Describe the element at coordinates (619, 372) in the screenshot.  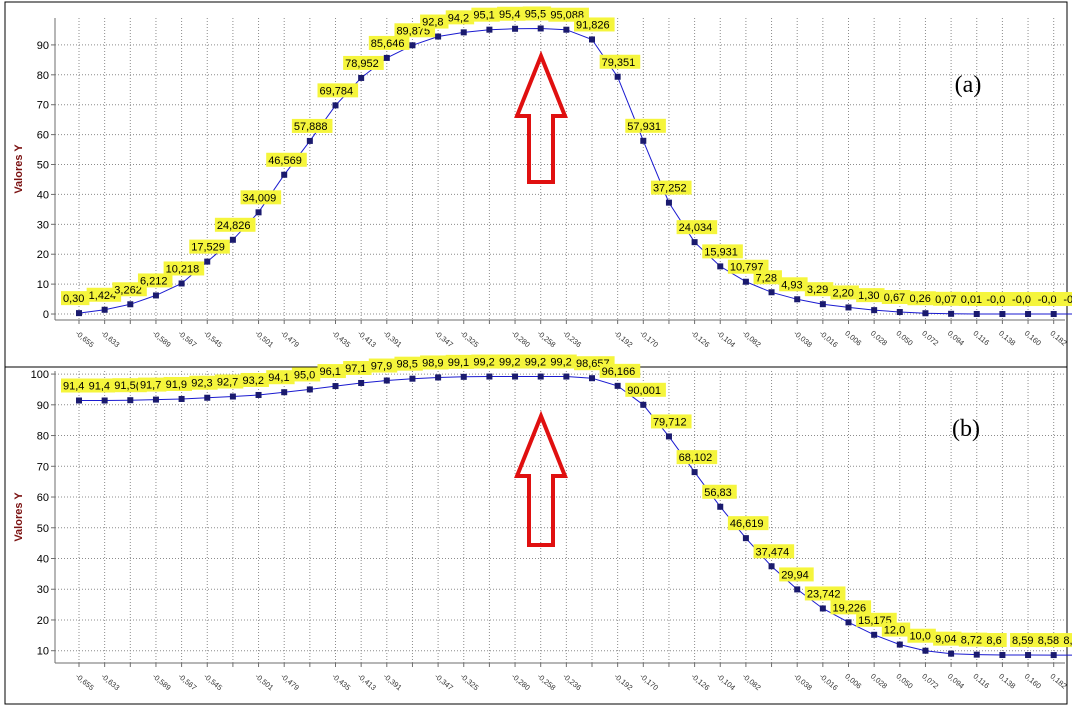
I see `svg-text: 96,166` at that location.